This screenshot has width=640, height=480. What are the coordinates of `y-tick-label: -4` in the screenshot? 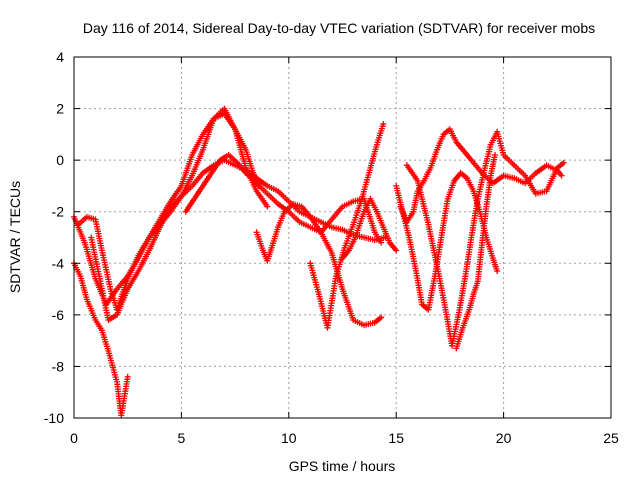 It's located at (58, 263).